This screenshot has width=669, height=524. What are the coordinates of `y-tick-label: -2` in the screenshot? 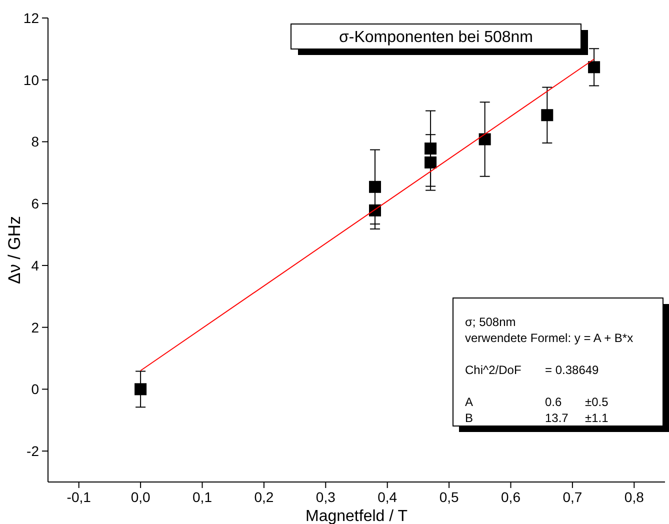 It's located at (33, 451).